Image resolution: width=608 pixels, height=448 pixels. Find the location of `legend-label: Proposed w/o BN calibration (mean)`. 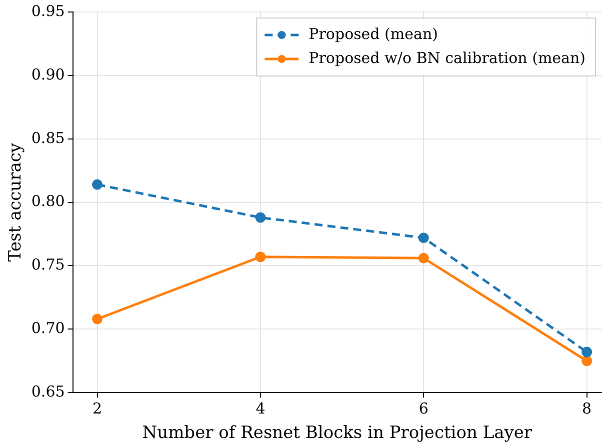

legend-label: Proposed w/o BN calibration (mean) is located at coordinates (447, 57).